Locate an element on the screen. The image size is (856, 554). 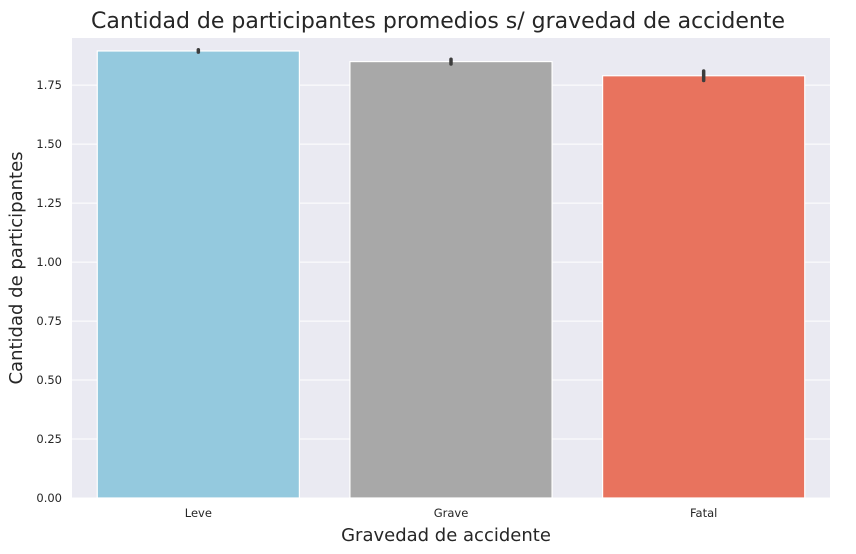
y-tick-label: 1.25 is located at coordinates (49, 203).